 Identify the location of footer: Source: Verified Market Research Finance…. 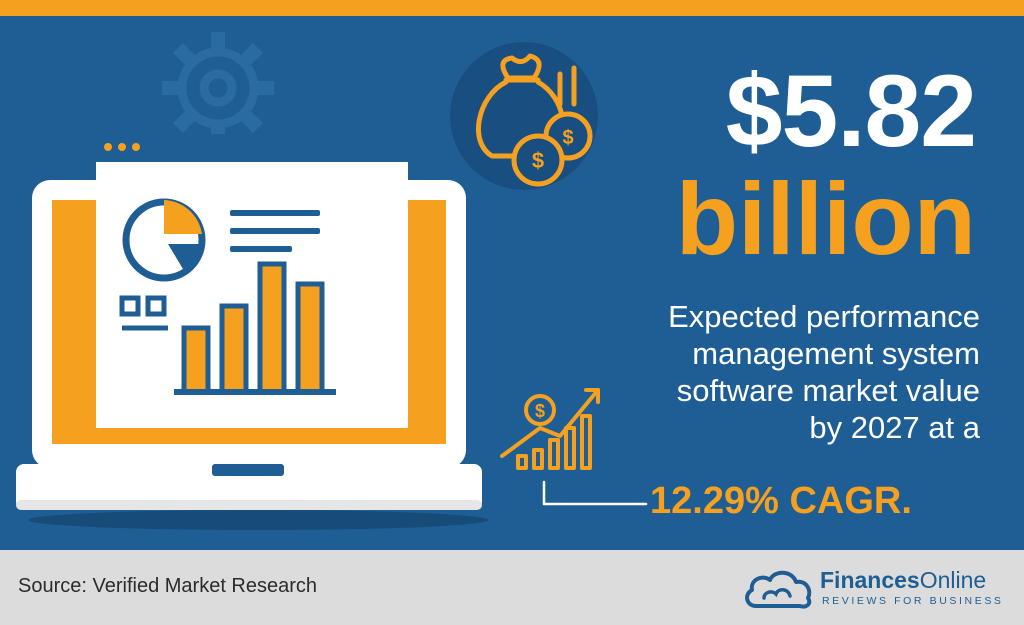
(512, 587).